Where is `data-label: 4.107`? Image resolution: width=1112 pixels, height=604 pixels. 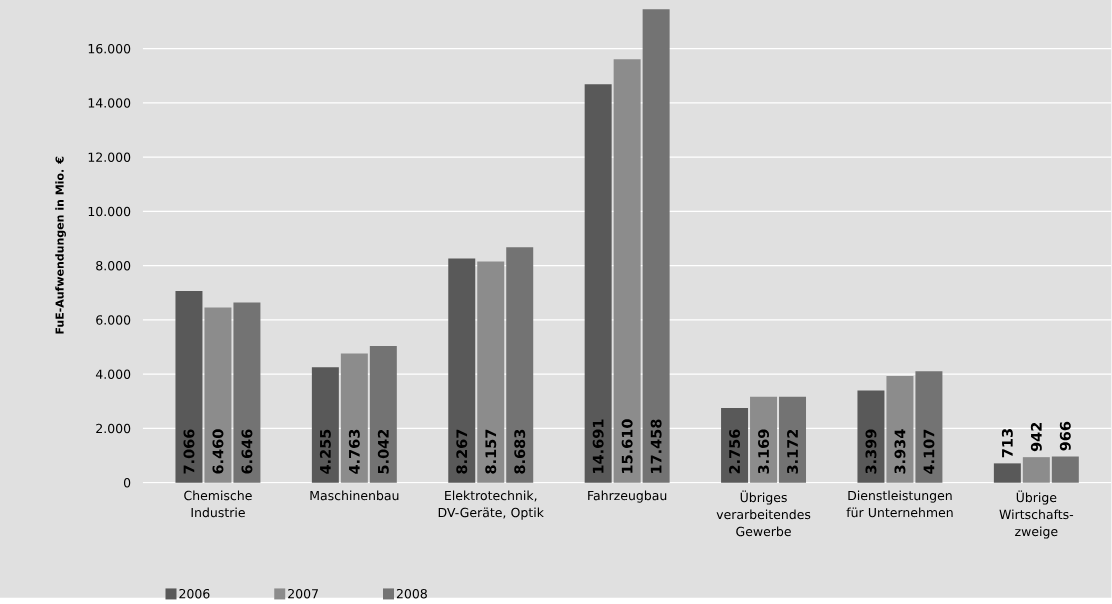
data-label: 4.107 is located at coordinates (929, 451).